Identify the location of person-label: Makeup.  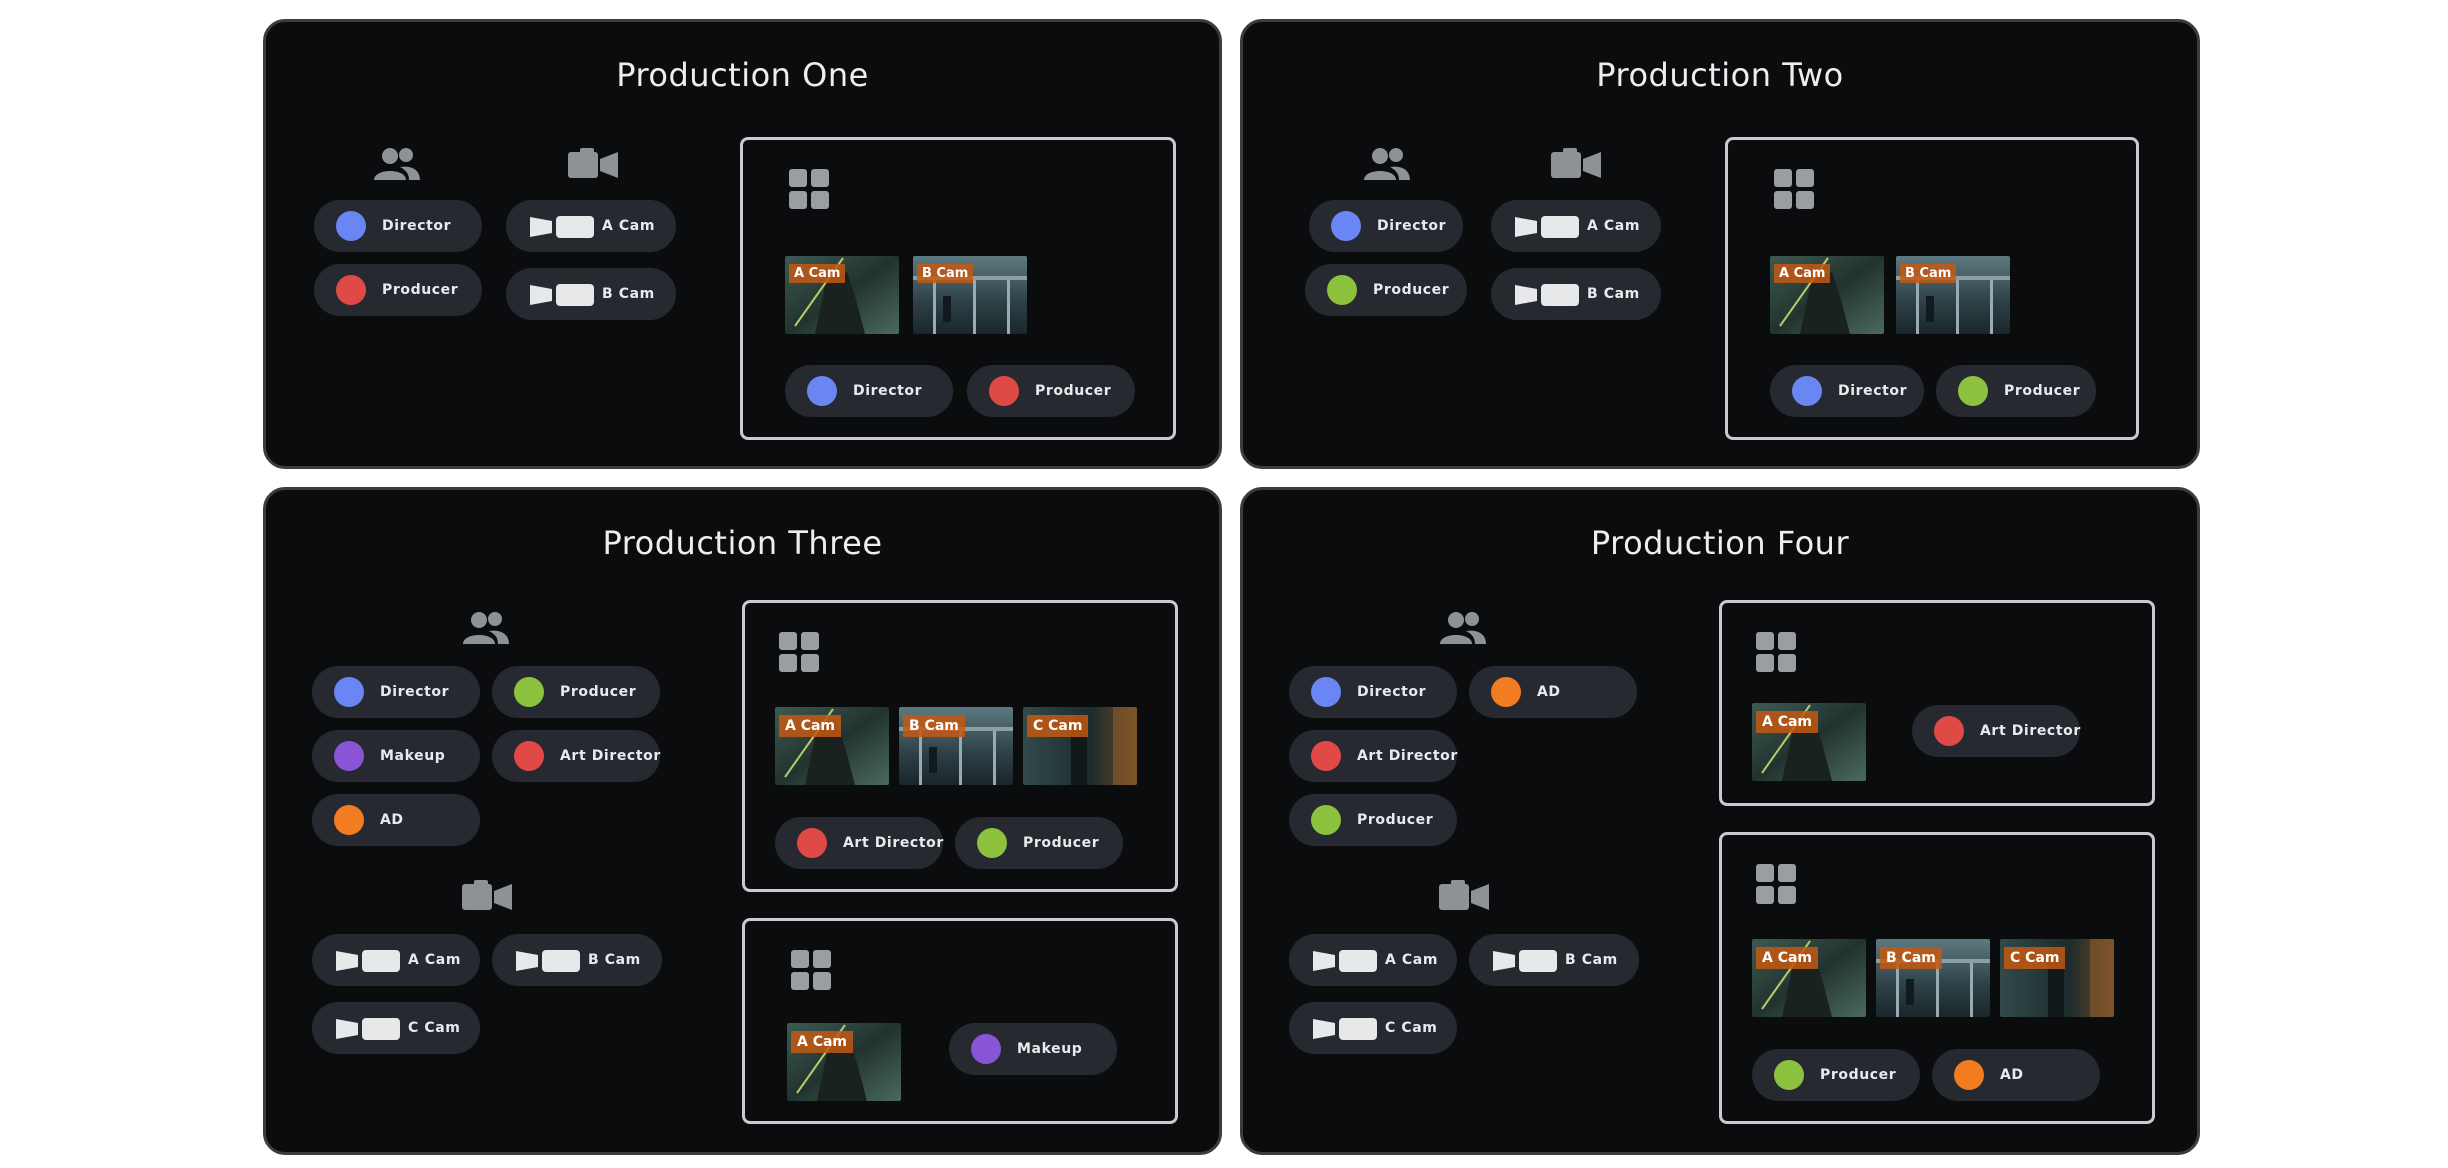
(413, 756).